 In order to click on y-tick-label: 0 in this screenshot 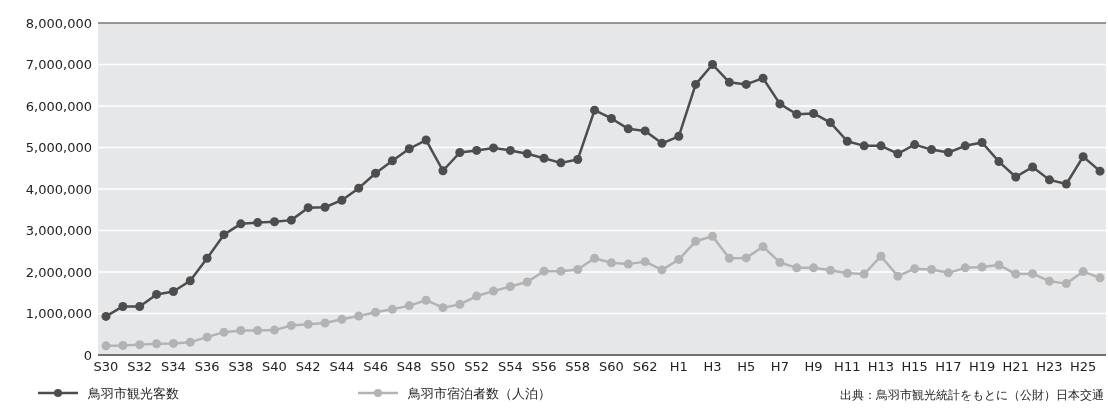, I will do `click(87, 355)`.